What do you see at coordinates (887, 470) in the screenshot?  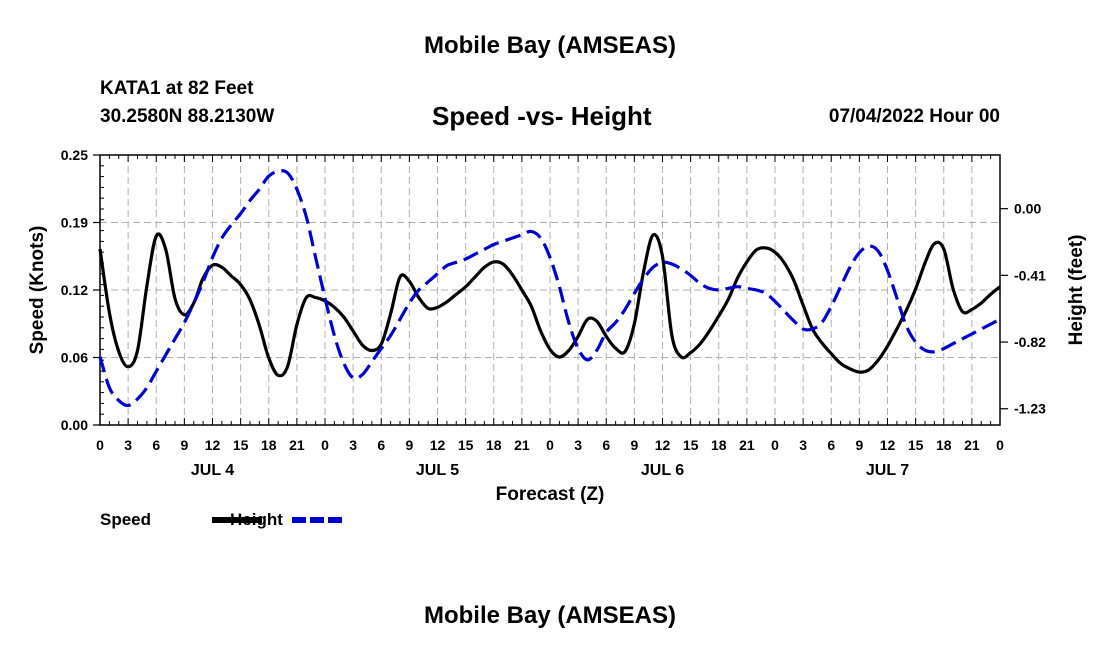 I see `x-day-label: JUL 7` at bounding box center [887, 470].